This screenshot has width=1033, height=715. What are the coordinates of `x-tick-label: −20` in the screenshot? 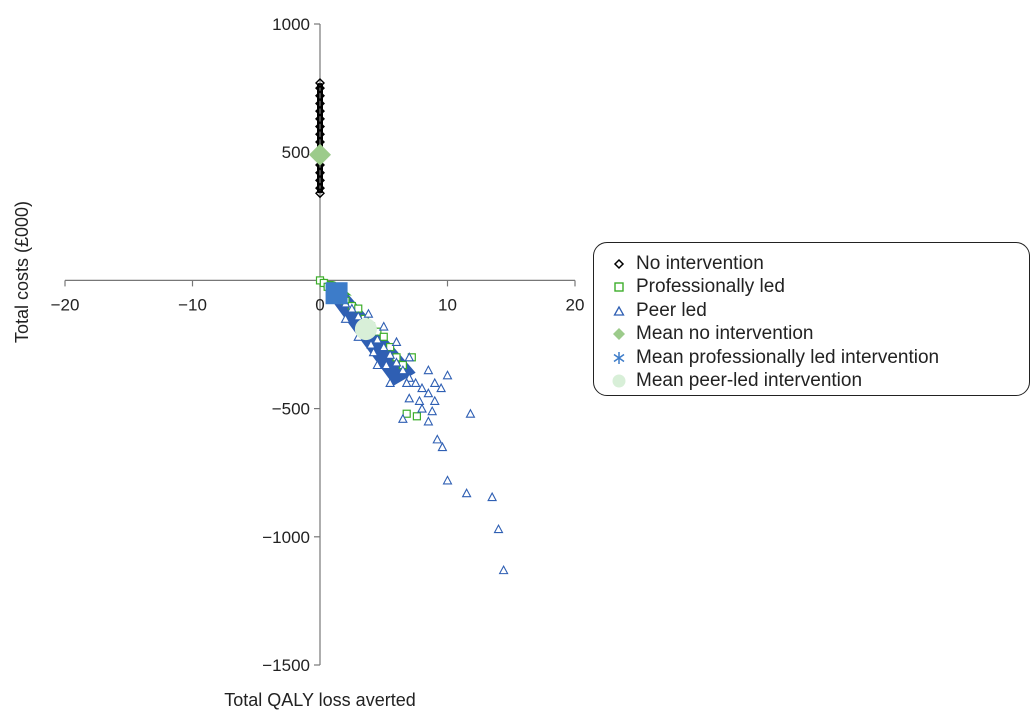 It's located at (65, 304).